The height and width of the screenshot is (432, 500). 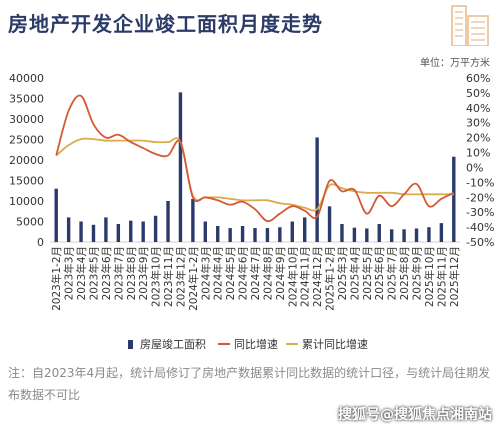 What do you see at coordinates (342, 273) in the screenshot?
I see `x-tick-label: 2025年3月` at bounding box center [342, 273].